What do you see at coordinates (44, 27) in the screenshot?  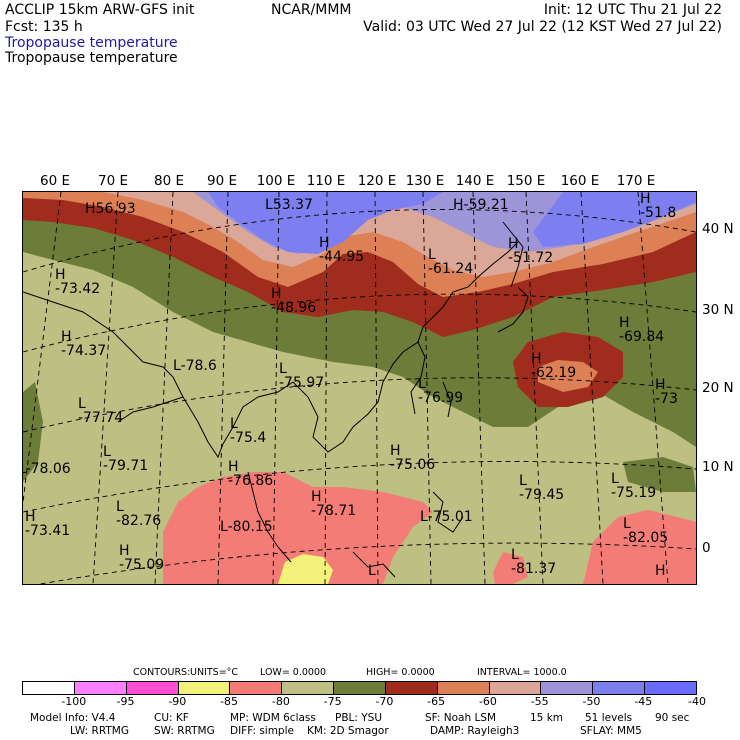 I see `forecast-hour: Fcst: 135 h` at bounding box center [44, 27].